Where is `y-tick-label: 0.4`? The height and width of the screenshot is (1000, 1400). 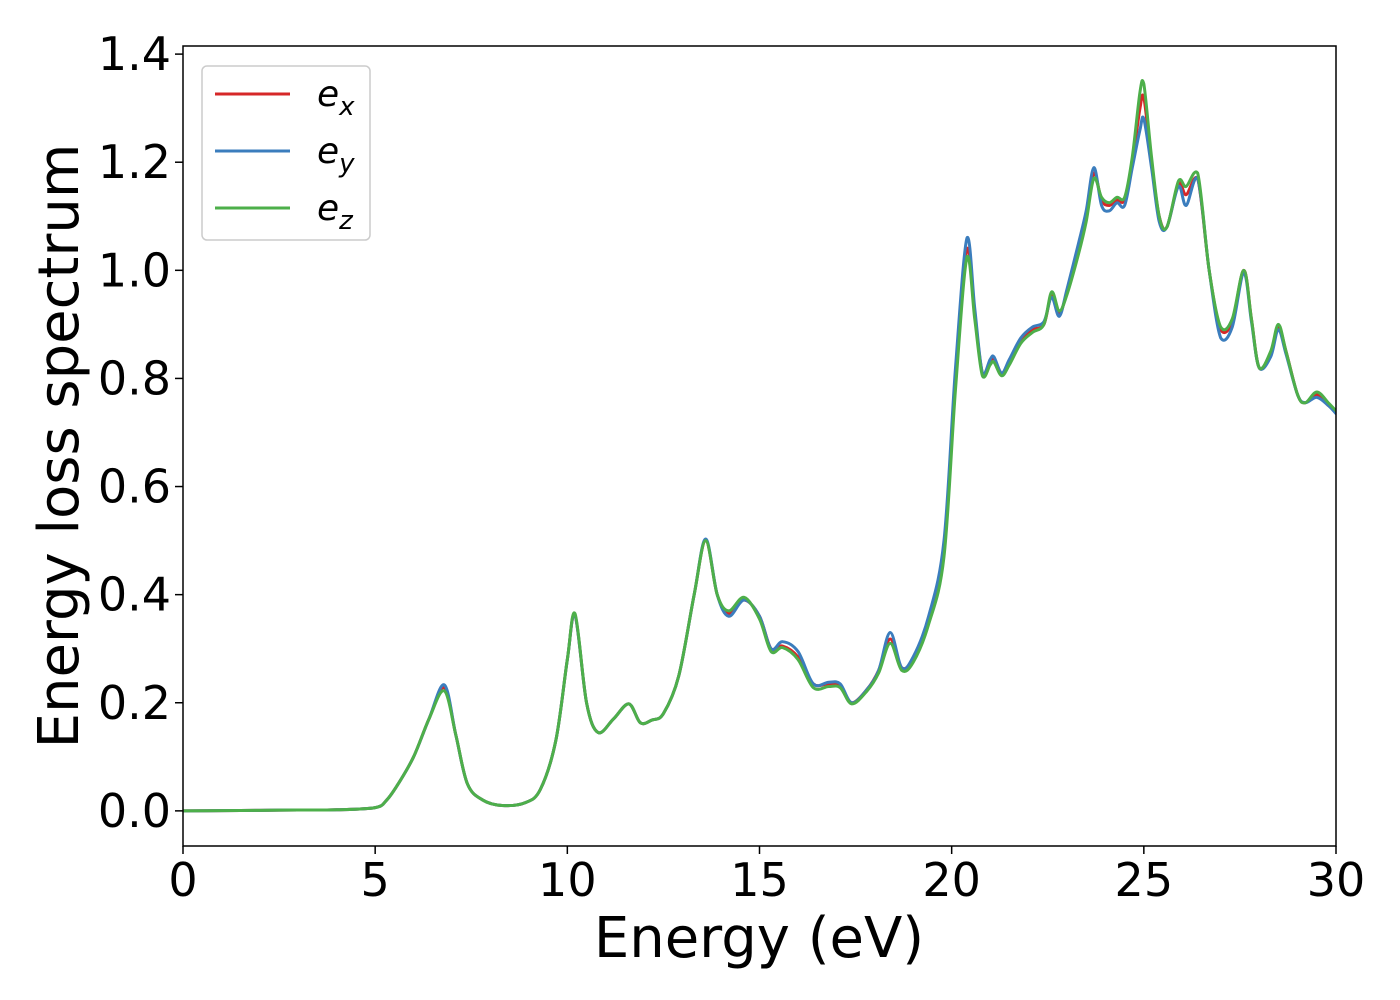 y-tick-label: 0.4 is located at coordinates (134, 595).